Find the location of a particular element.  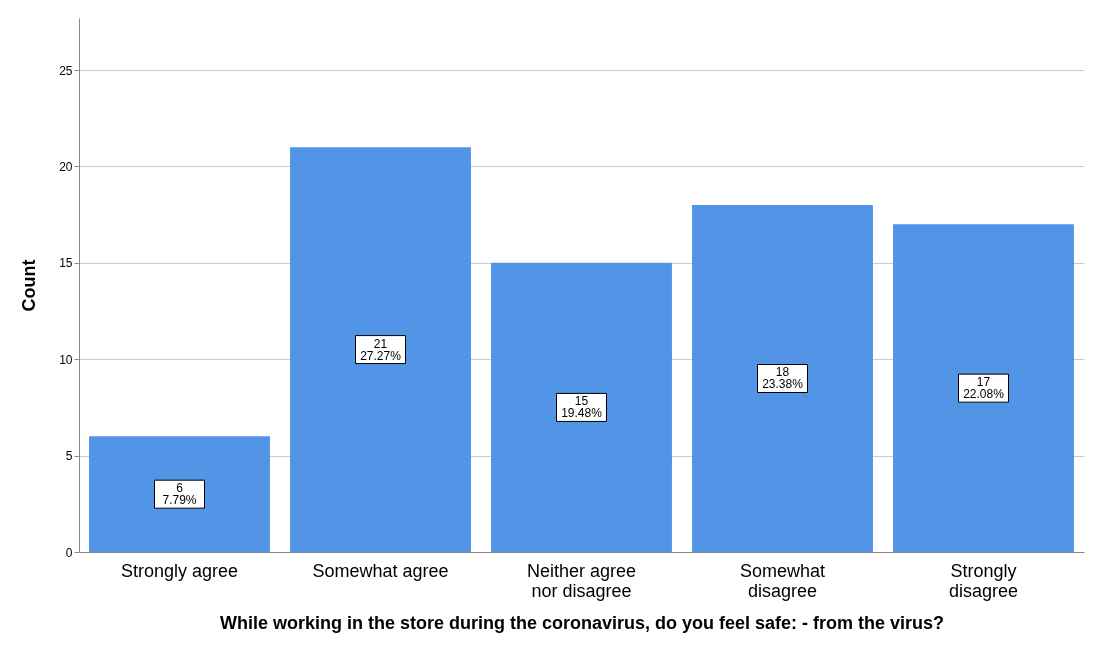

y-tick-label: 10 is located at coordinates (66, 359).